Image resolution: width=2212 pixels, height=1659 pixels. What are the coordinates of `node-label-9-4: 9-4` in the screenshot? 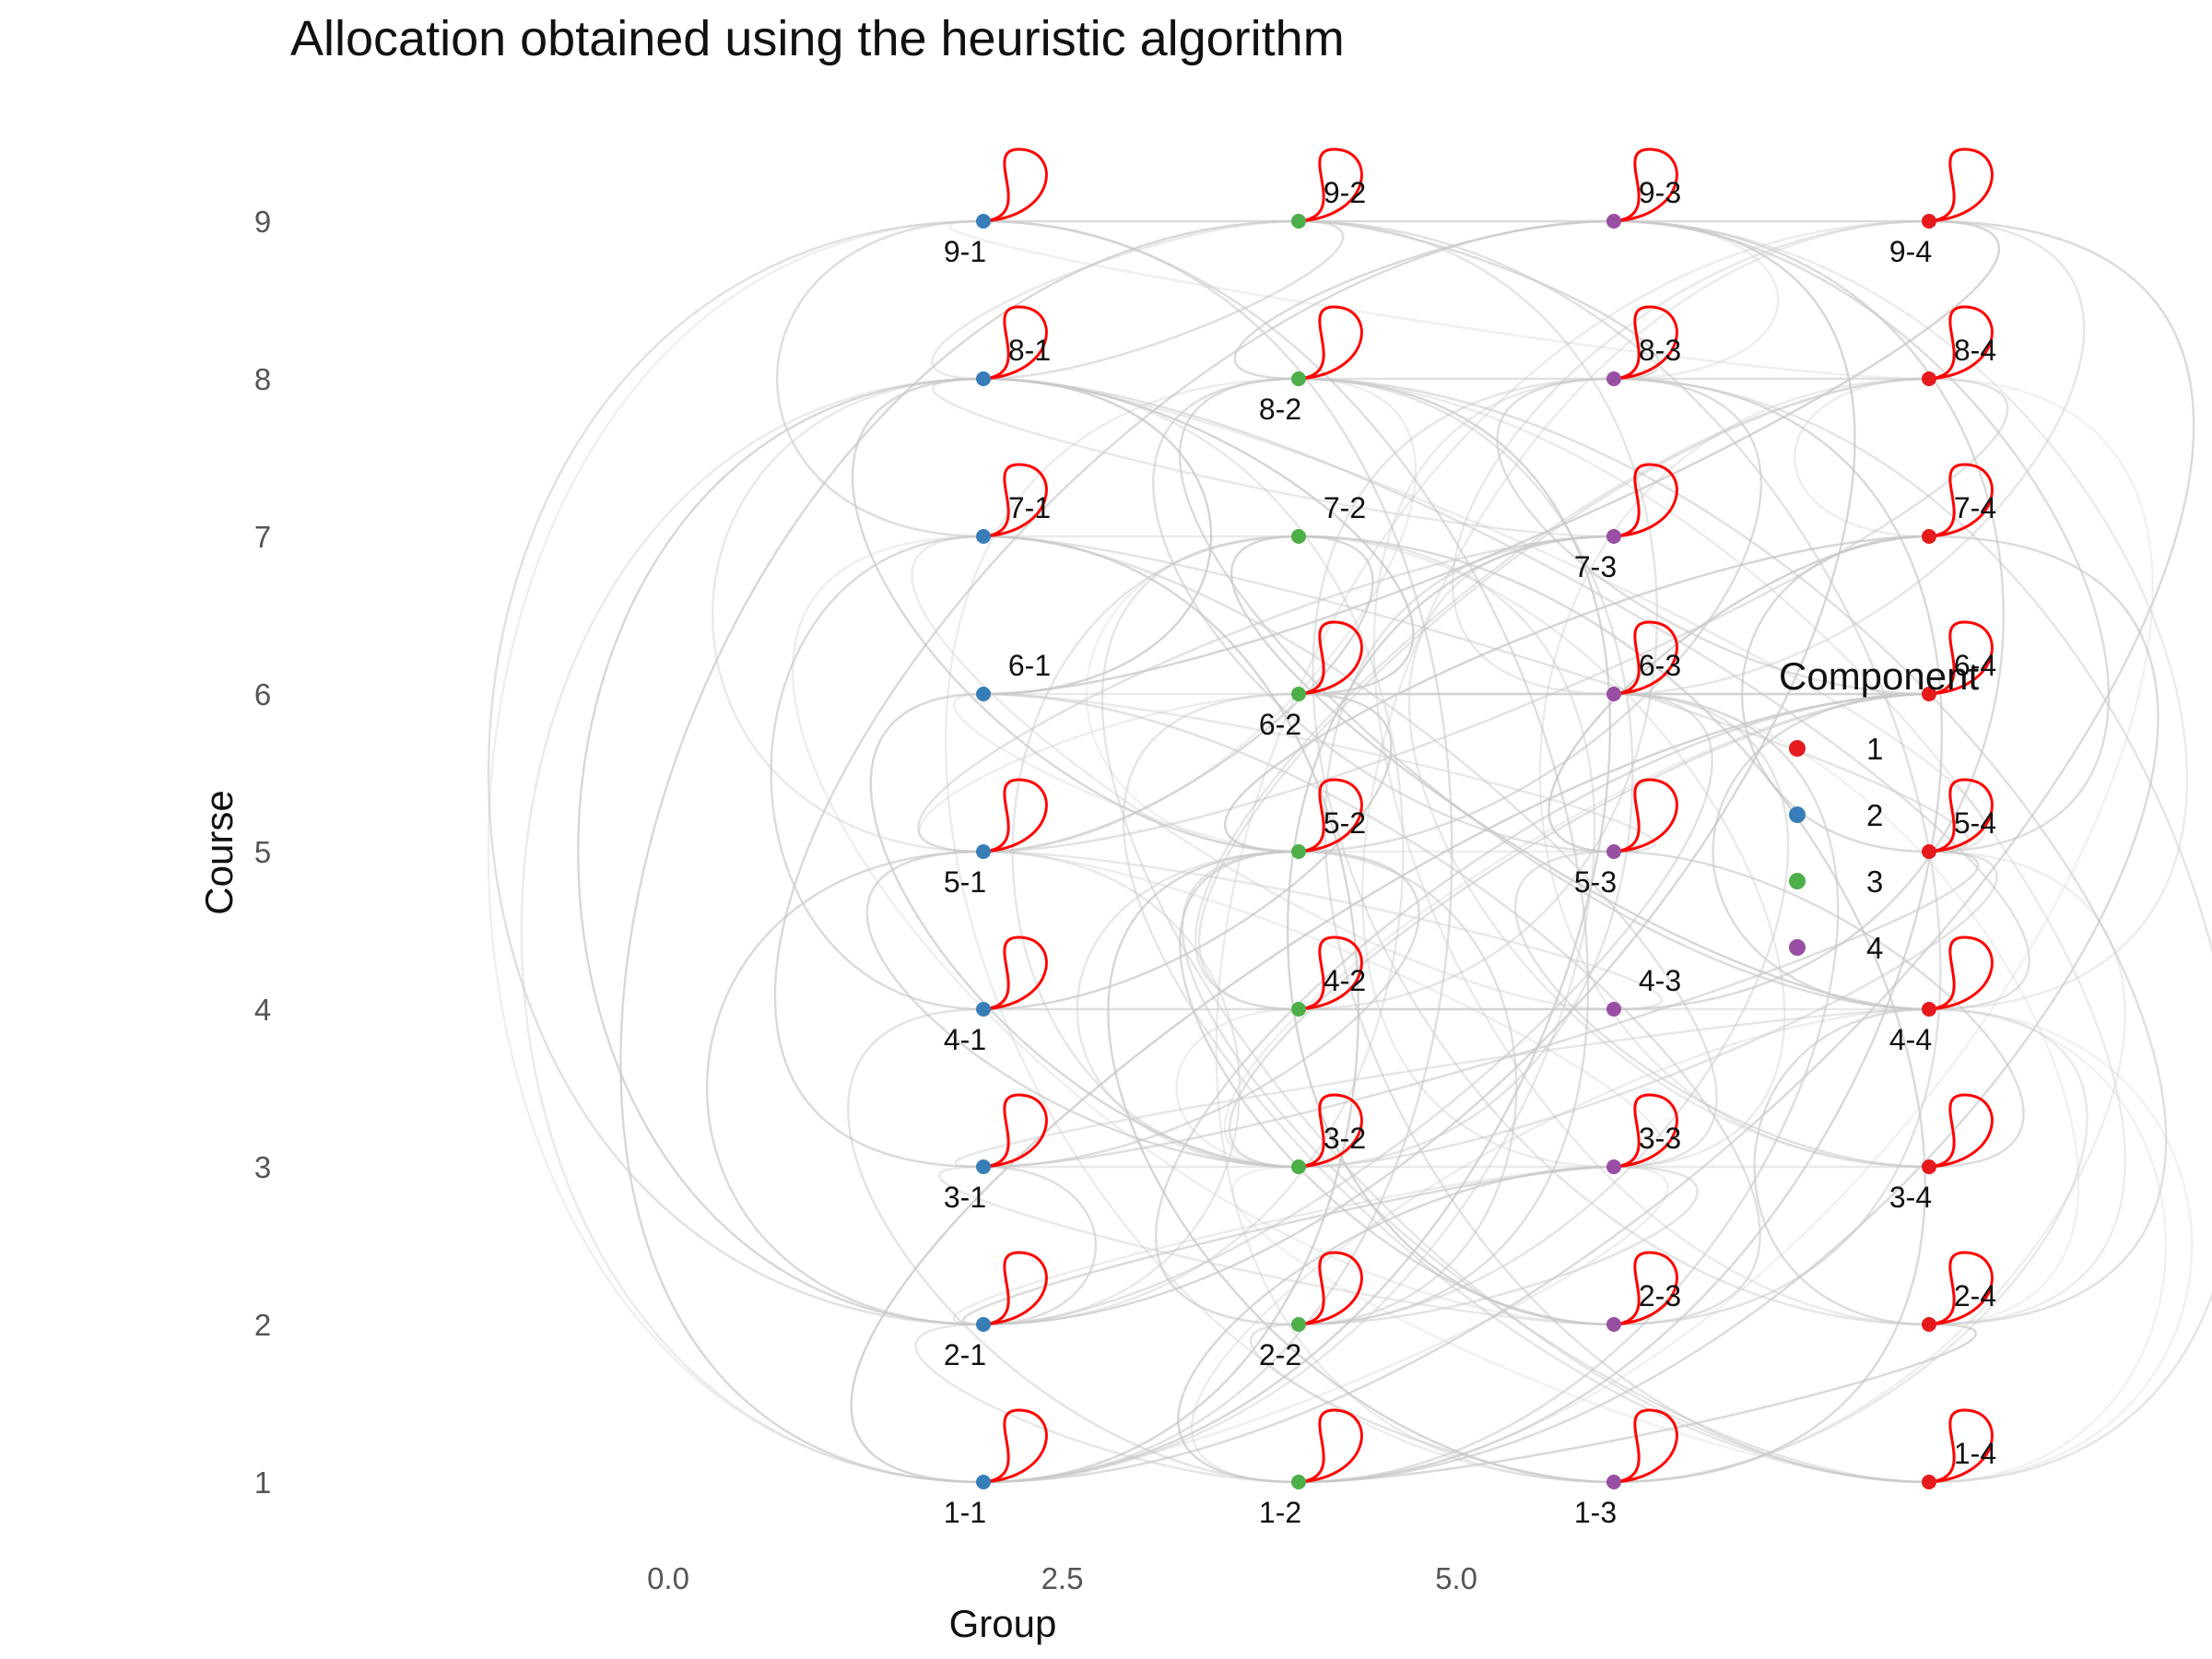 It's located at (1910, 251).